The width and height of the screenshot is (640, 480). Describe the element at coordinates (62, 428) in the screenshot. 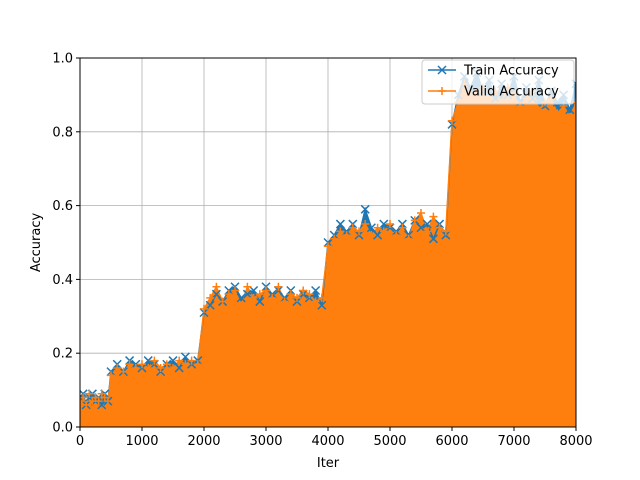

I see `y-tick-label: 0.0` at that location.